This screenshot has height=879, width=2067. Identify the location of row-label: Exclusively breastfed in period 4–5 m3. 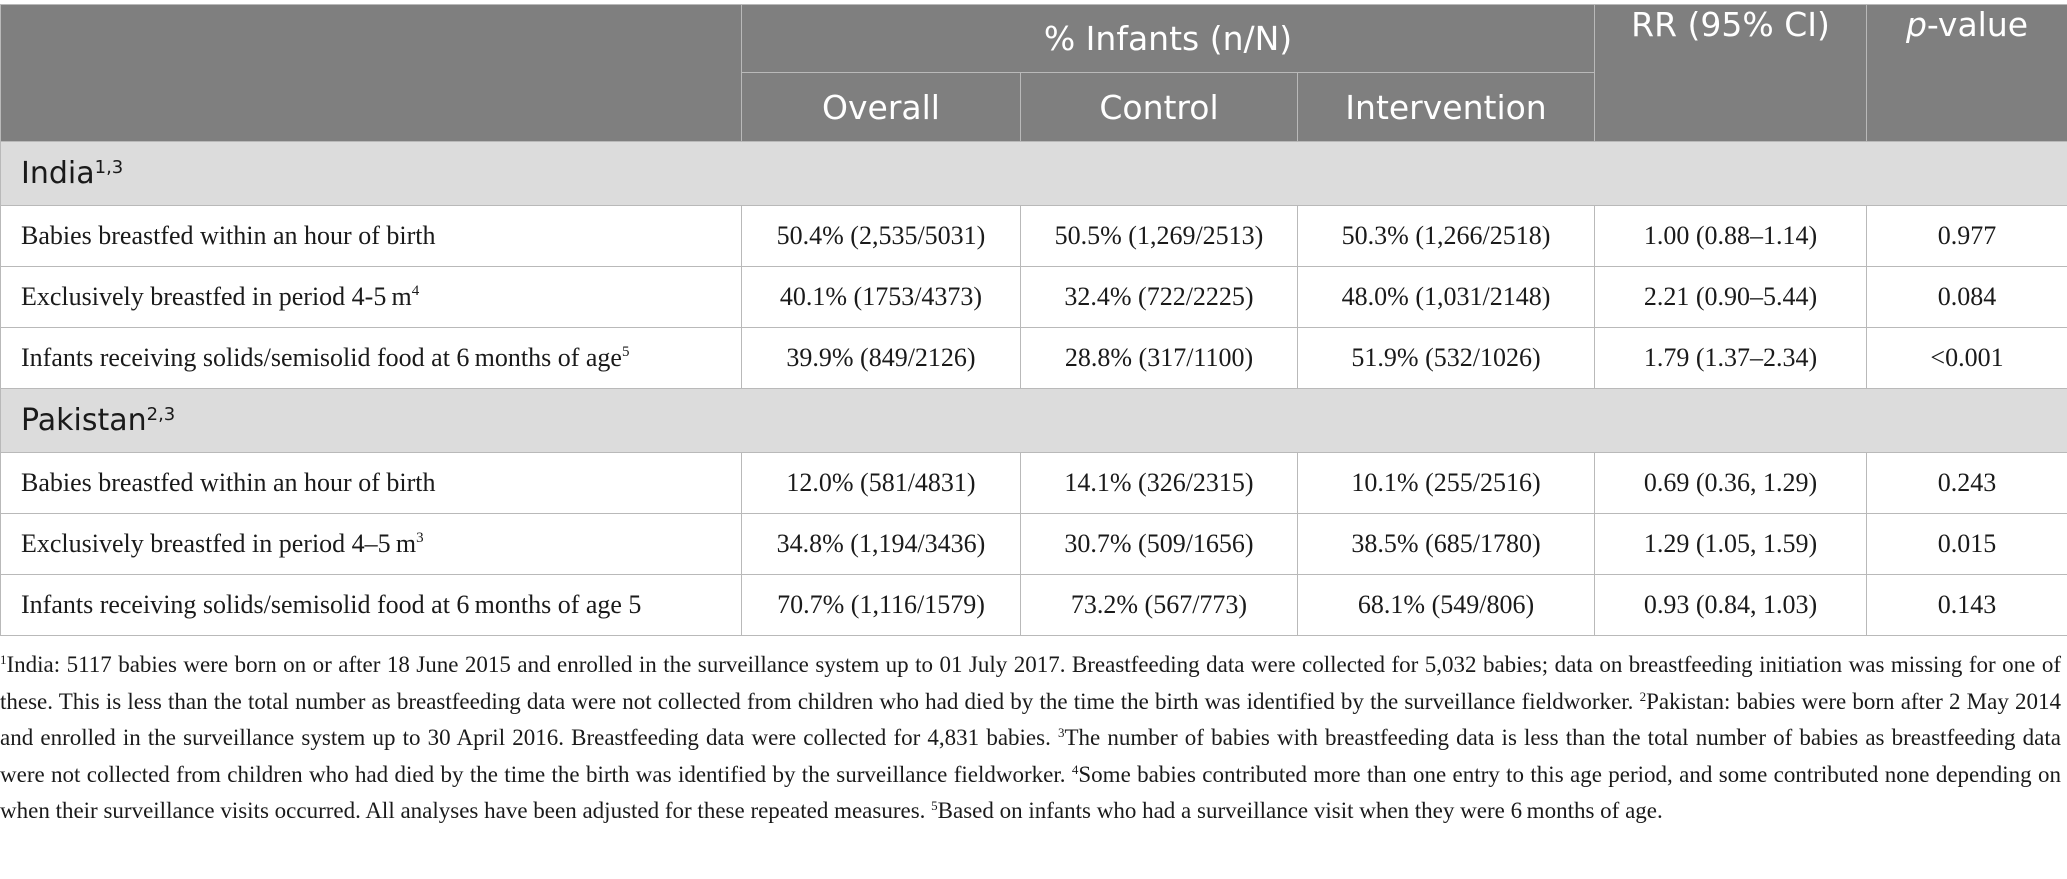
(371, 544).